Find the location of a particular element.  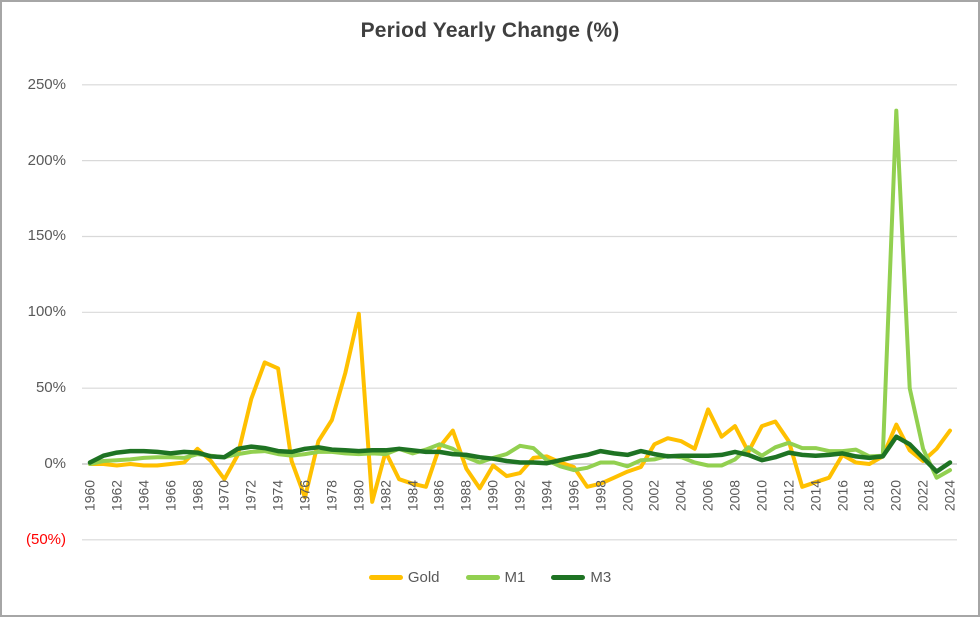

x-axis-label: 2022 is located at coordinates (922, 495).